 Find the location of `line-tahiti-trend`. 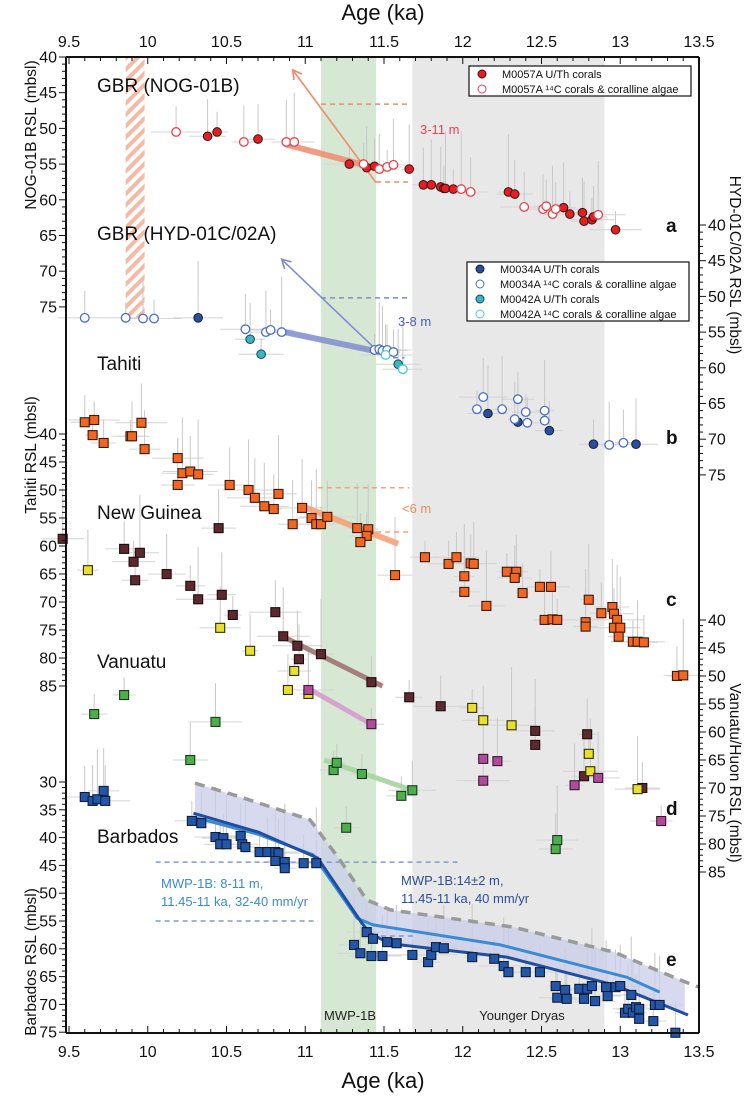

line-tahiti-trend is located at coordinates (351, 525).